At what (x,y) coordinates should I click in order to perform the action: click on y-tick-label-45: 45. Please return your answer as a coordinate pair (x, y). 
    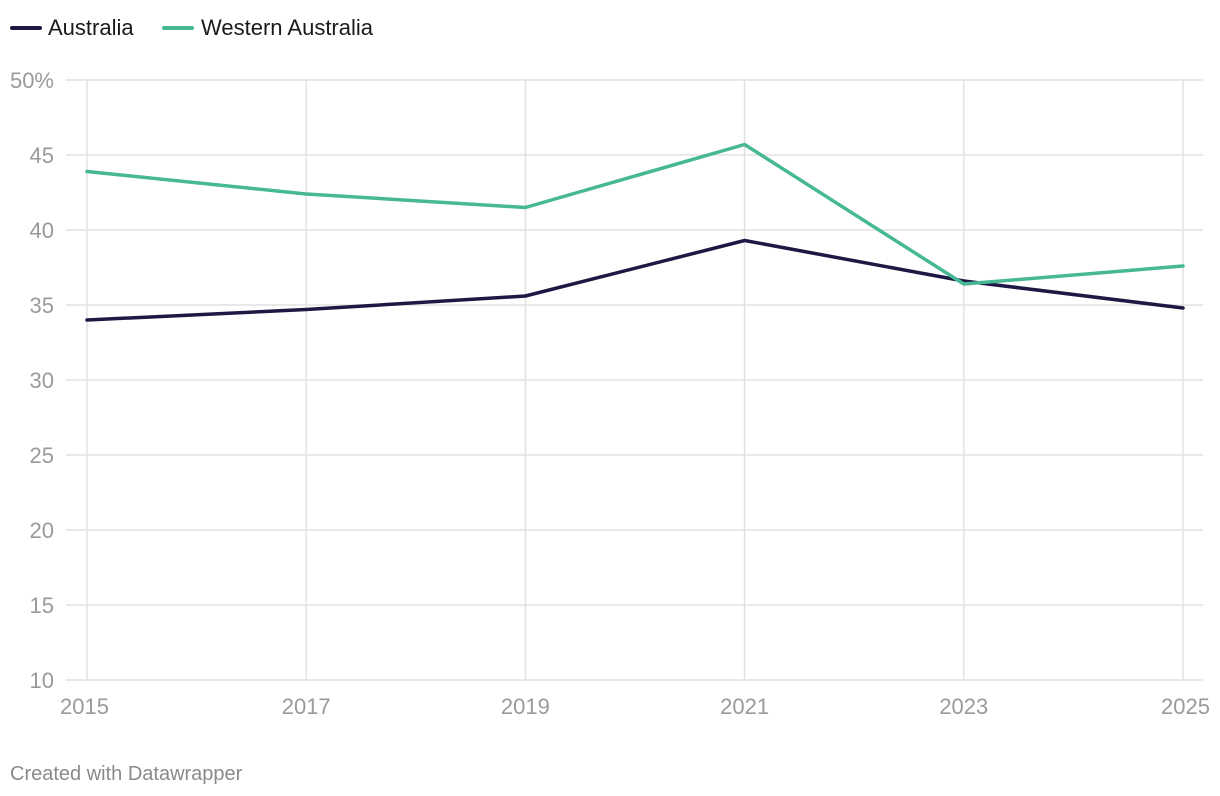
    Looking at the image, I should click on (42, 155).